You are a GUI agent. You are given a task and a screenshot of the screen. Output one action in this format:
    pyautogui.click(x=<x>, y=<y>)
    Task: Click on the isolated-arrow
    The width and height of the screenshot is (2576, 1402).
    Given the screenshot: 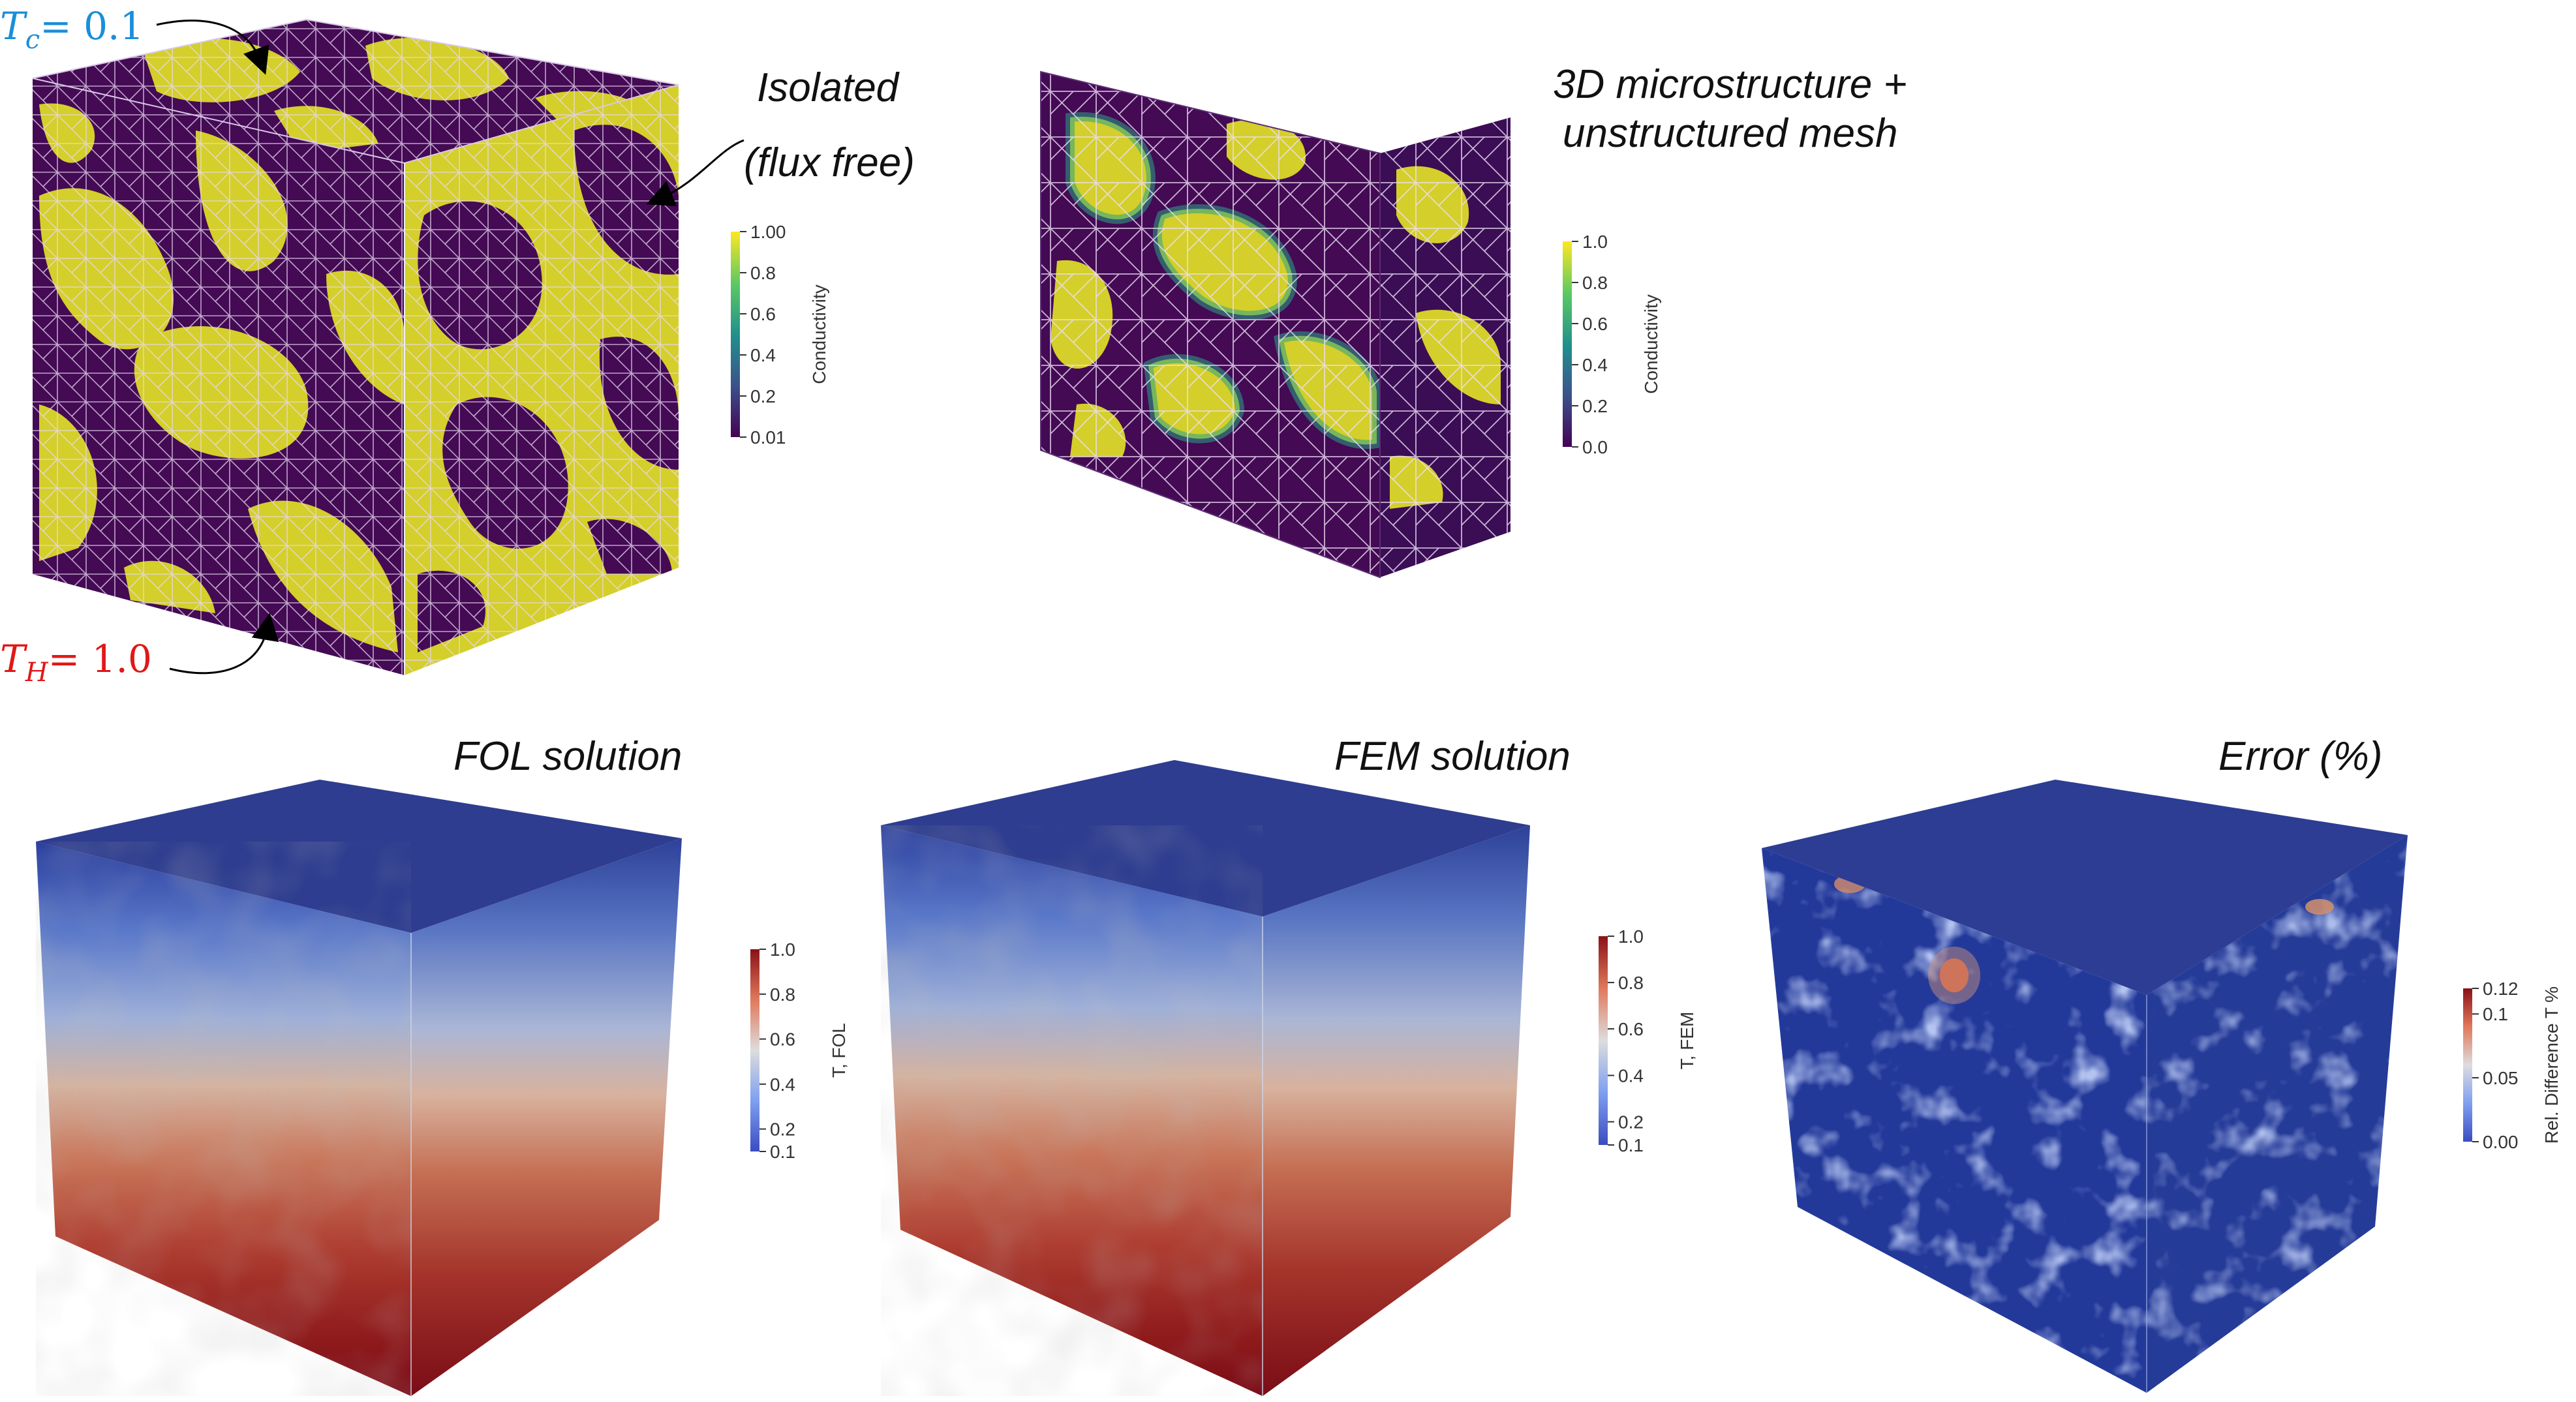 What is the action you would take?
    pyautogui.click(x=695, y=173)
    